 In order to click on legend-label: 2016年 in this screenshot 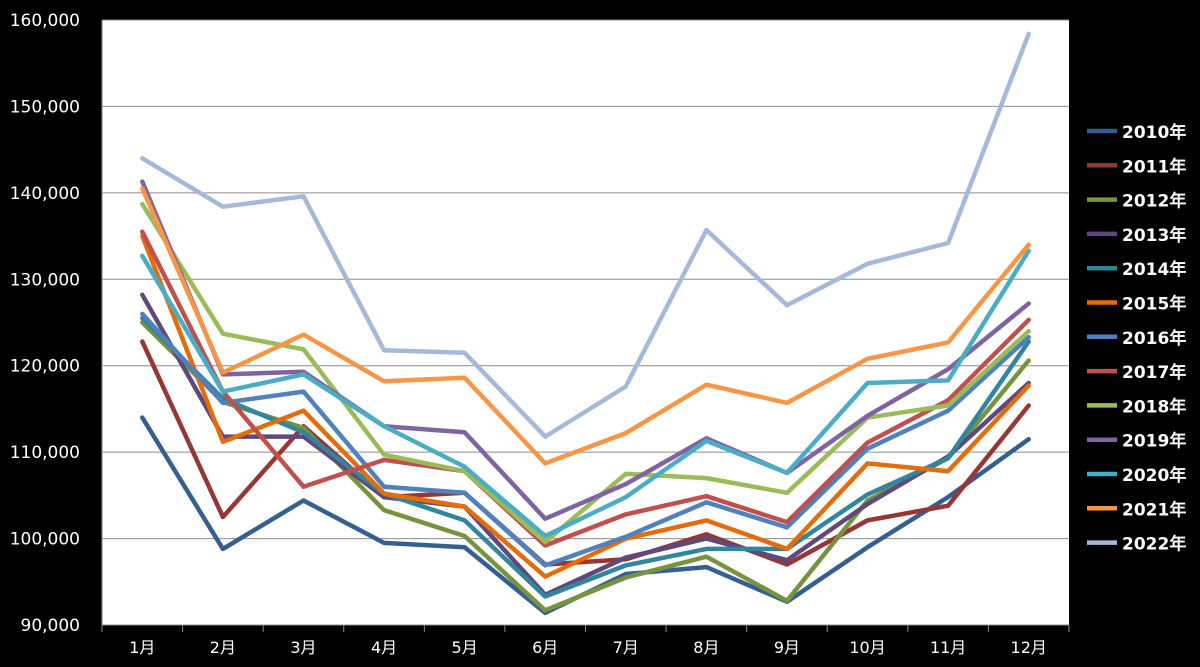, I will do `click(1154, 338)`.